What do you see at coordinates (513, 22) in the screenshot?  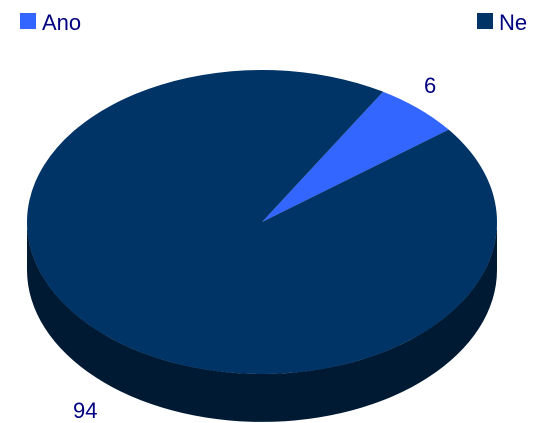 I see `legend-label-ne: Ne` at bounding box center [513, 22].